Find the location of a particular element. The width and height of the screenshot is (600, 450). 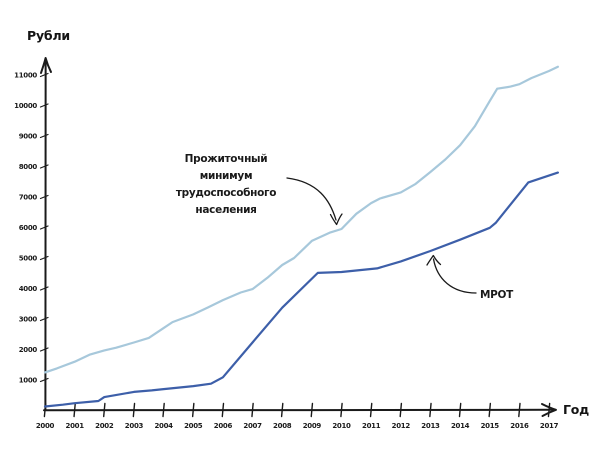

x-axis-arrowhead-icon is located at coordinates (549, 410).